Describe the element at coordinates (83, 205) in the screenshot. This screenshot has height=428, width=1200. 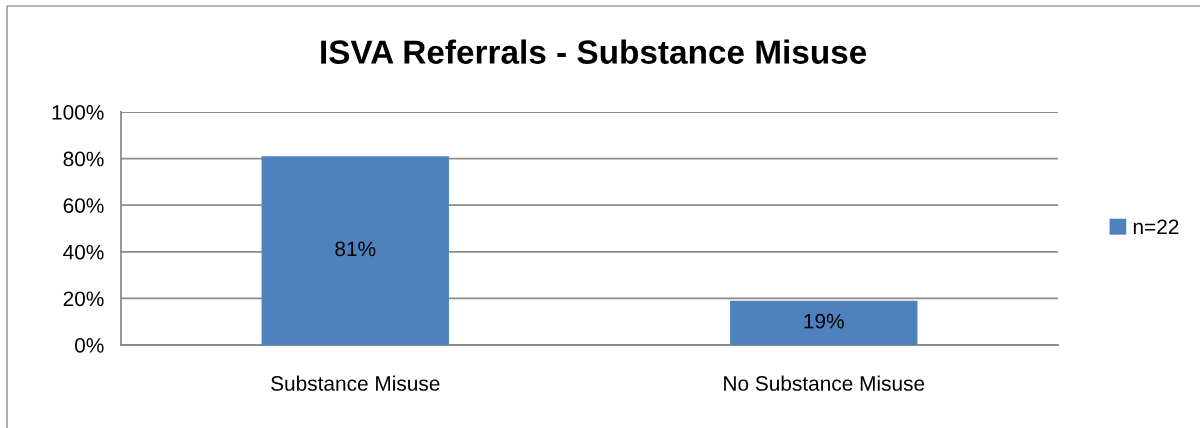
I see `y-tick-label: 60%` at that location.